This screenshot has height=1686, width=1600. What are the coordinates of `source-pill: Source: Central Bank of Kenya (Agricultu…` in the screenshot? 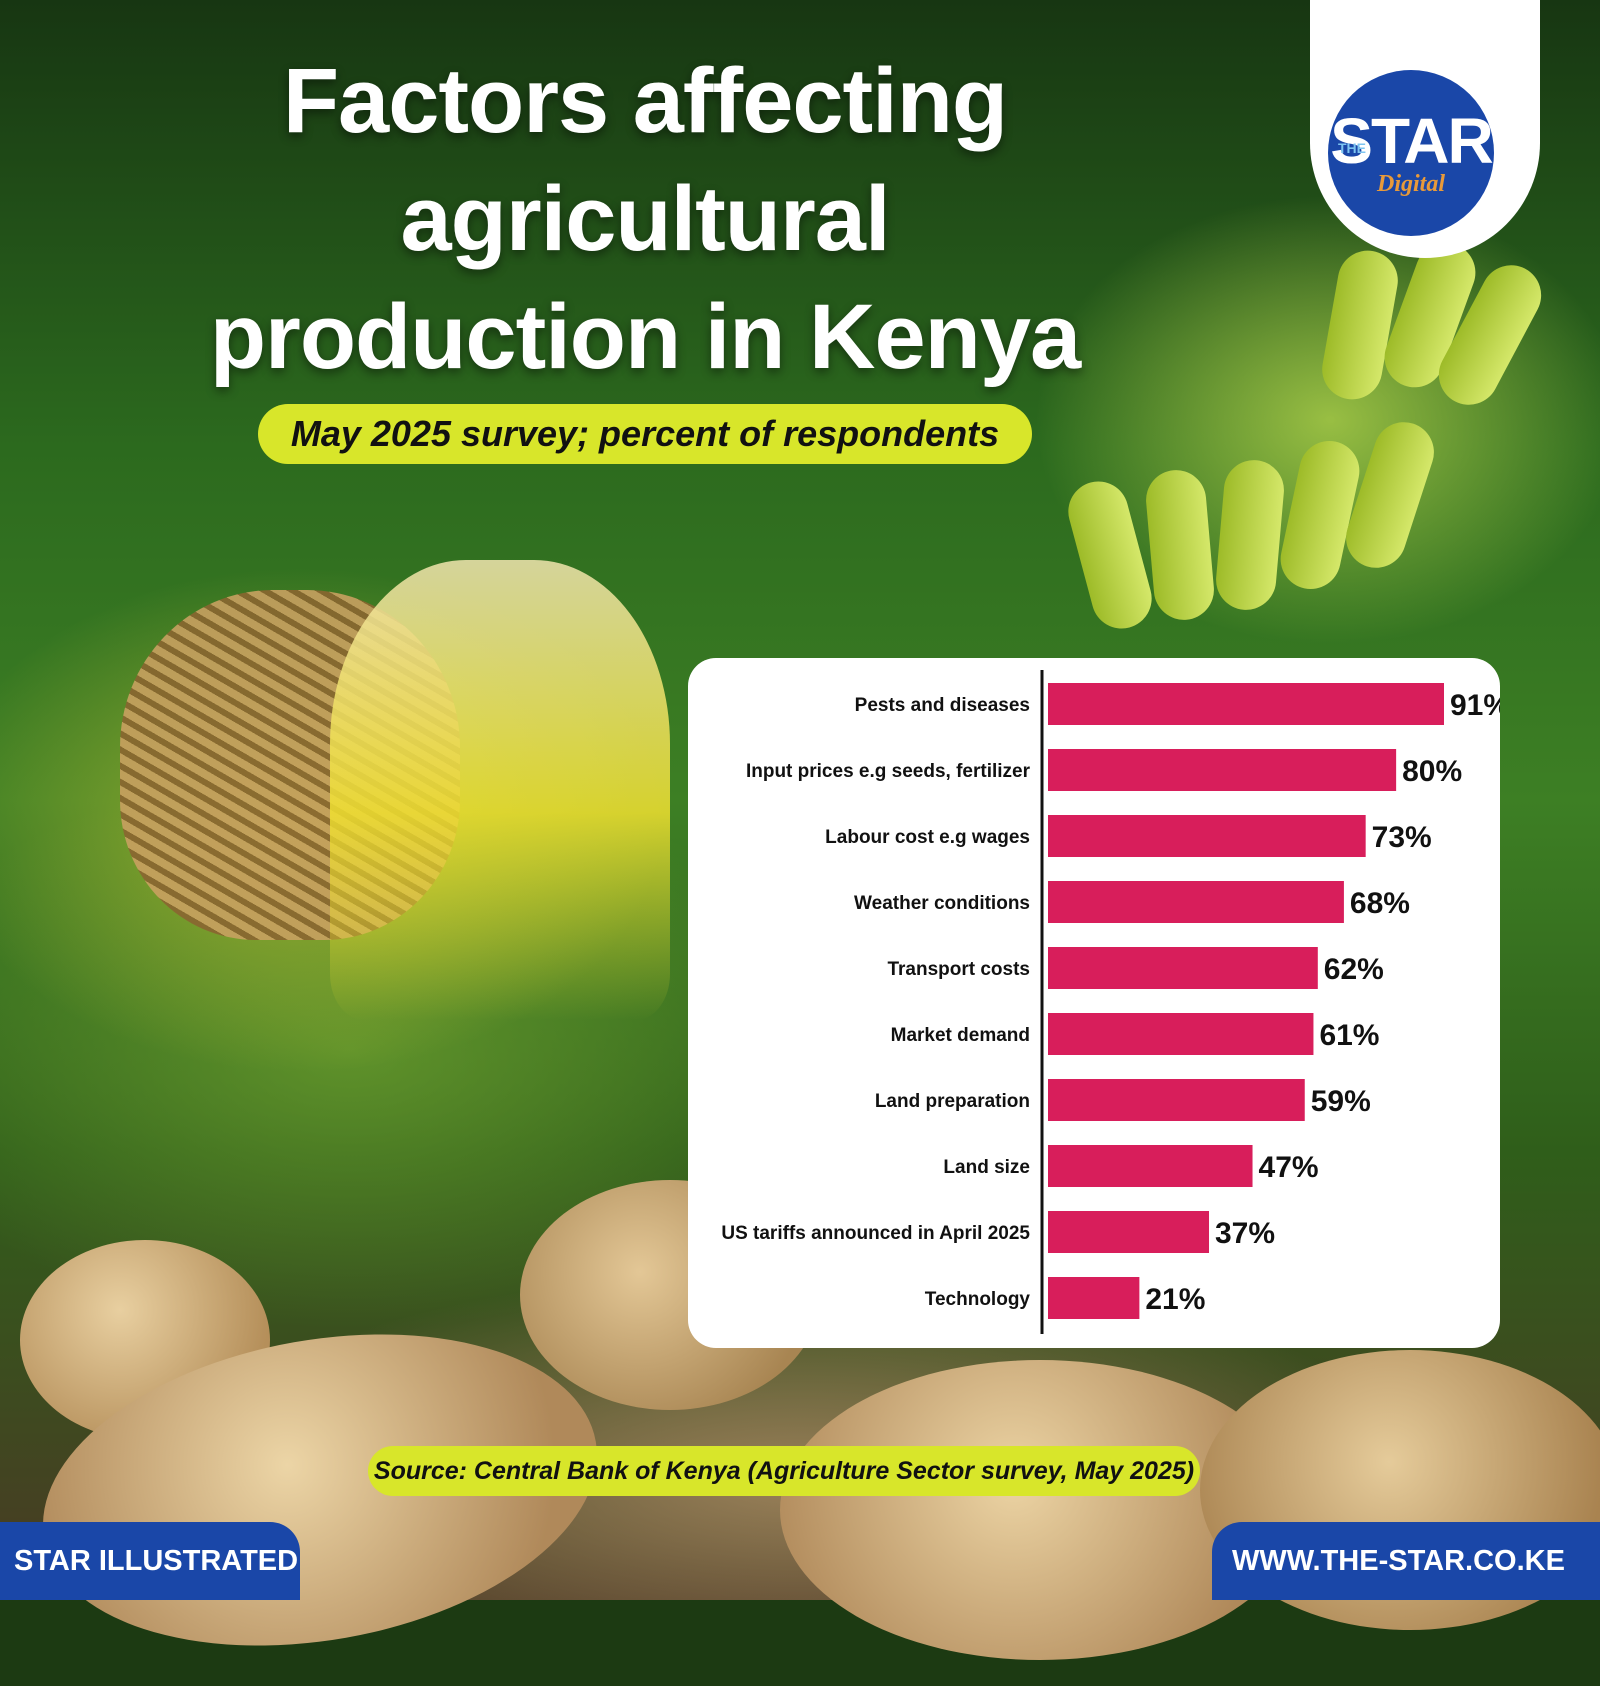 It's located at (784, 1471).